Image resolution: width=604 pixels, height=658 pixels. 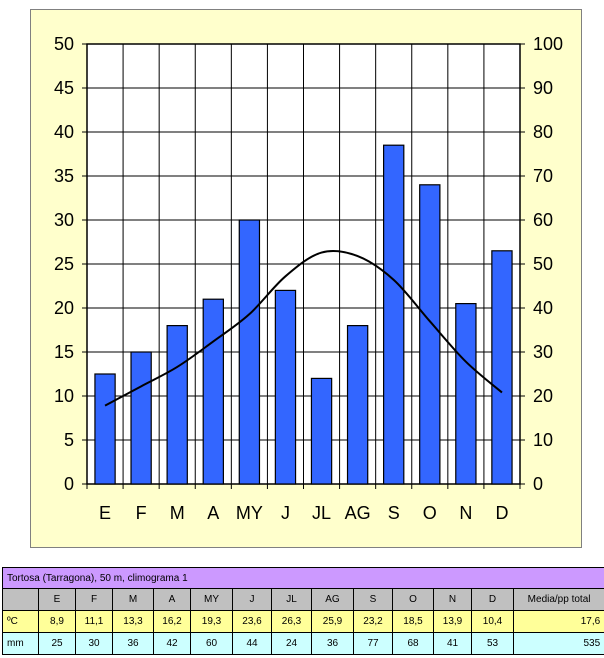 What do you see at coordinates (64, 132) in the screenshot?
I see `y-left-tick-label: 40` at bounding box center [64, 132].